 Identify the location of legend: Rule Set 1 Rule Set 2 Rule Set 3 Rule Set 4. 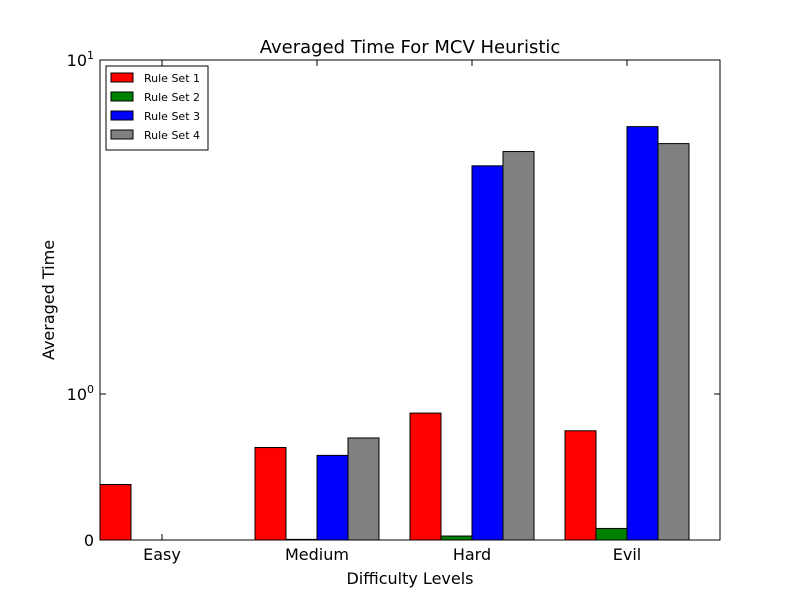
(157, 108).